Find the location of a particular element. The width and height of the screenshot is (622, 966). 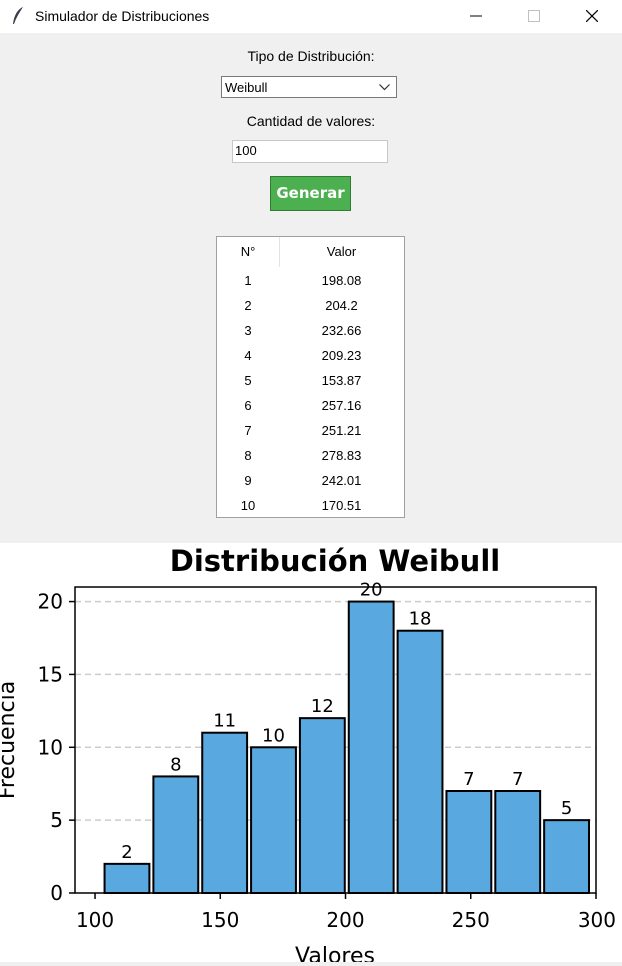

y-tick-label: 10 is located at coordinates (50, 747).